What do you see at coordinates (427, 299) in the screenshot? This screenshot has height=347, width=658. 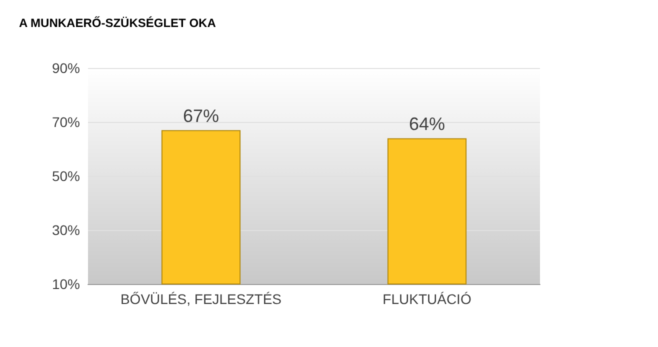 I see `x-tick-label: FLUKTUÁCIÓ` at bounding box center [427, 299].